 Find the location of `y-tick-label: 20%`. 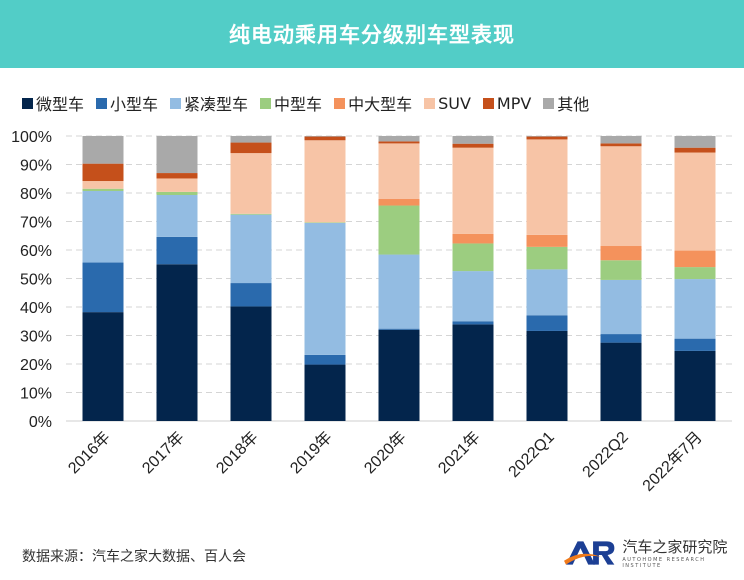

y-tick-label: 20% is located at coordinates (36, 365).